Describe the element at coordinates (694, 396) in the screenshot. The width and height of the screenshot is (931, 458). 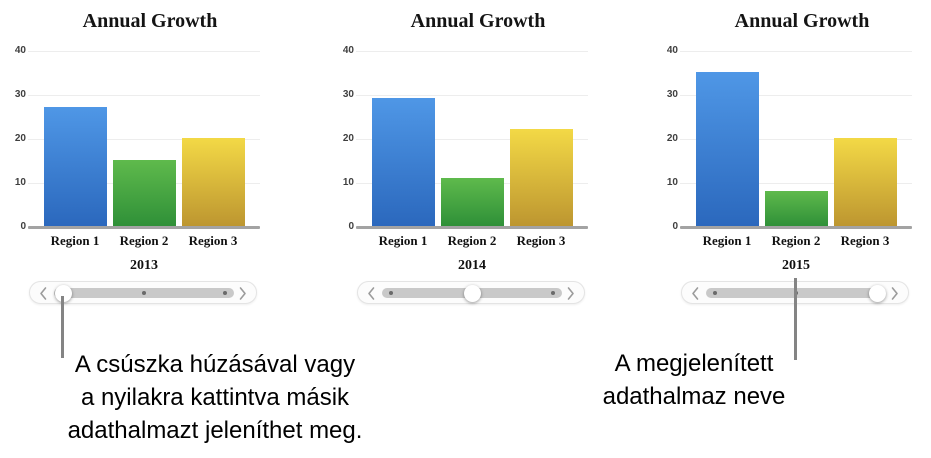
I see `callout-text-line: adathalmaz neve` at that location.